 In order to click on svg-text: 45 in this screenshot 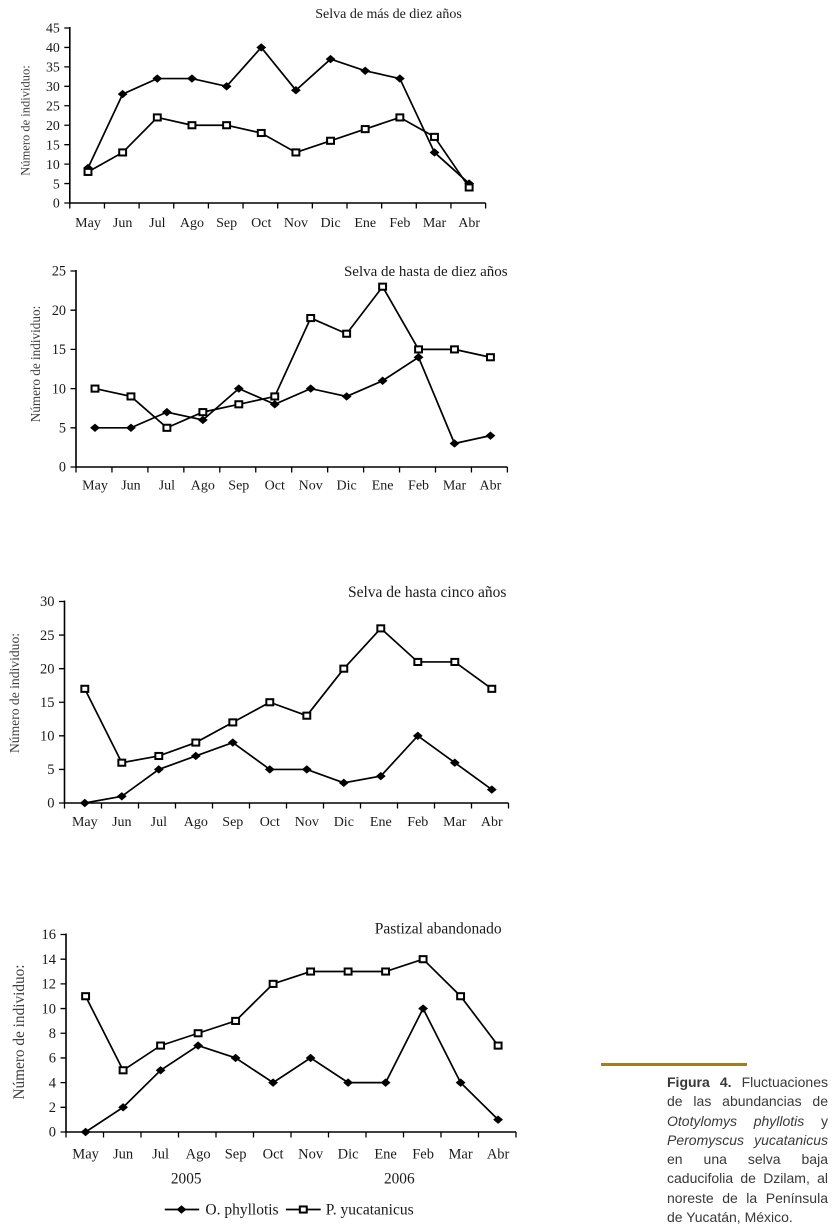, I will do `click(53, 28)`.